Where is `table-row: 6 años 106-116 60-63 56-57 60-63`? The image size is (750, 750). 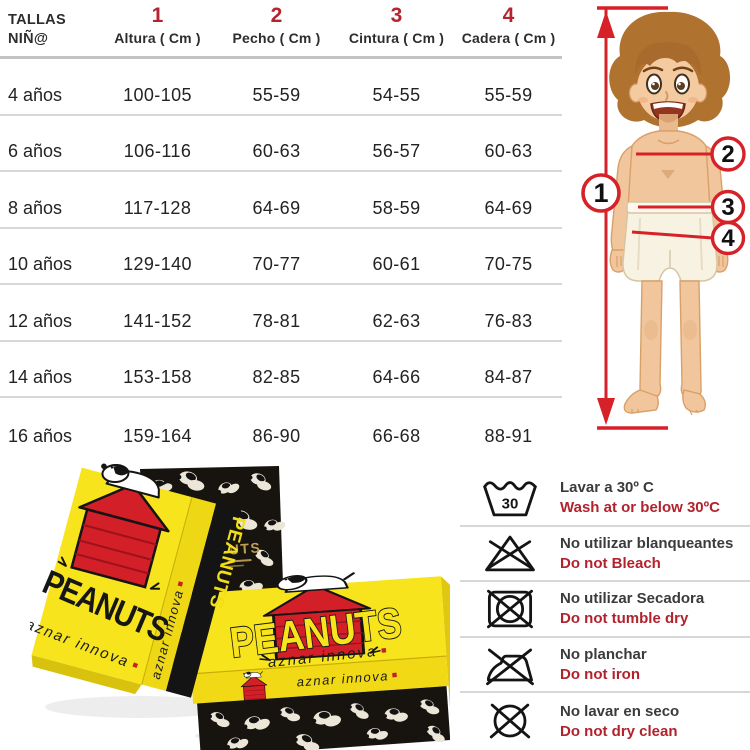
table-row: 6 años 106-116 60-63 56-57 60-63 is located at coordinates (281, 144).